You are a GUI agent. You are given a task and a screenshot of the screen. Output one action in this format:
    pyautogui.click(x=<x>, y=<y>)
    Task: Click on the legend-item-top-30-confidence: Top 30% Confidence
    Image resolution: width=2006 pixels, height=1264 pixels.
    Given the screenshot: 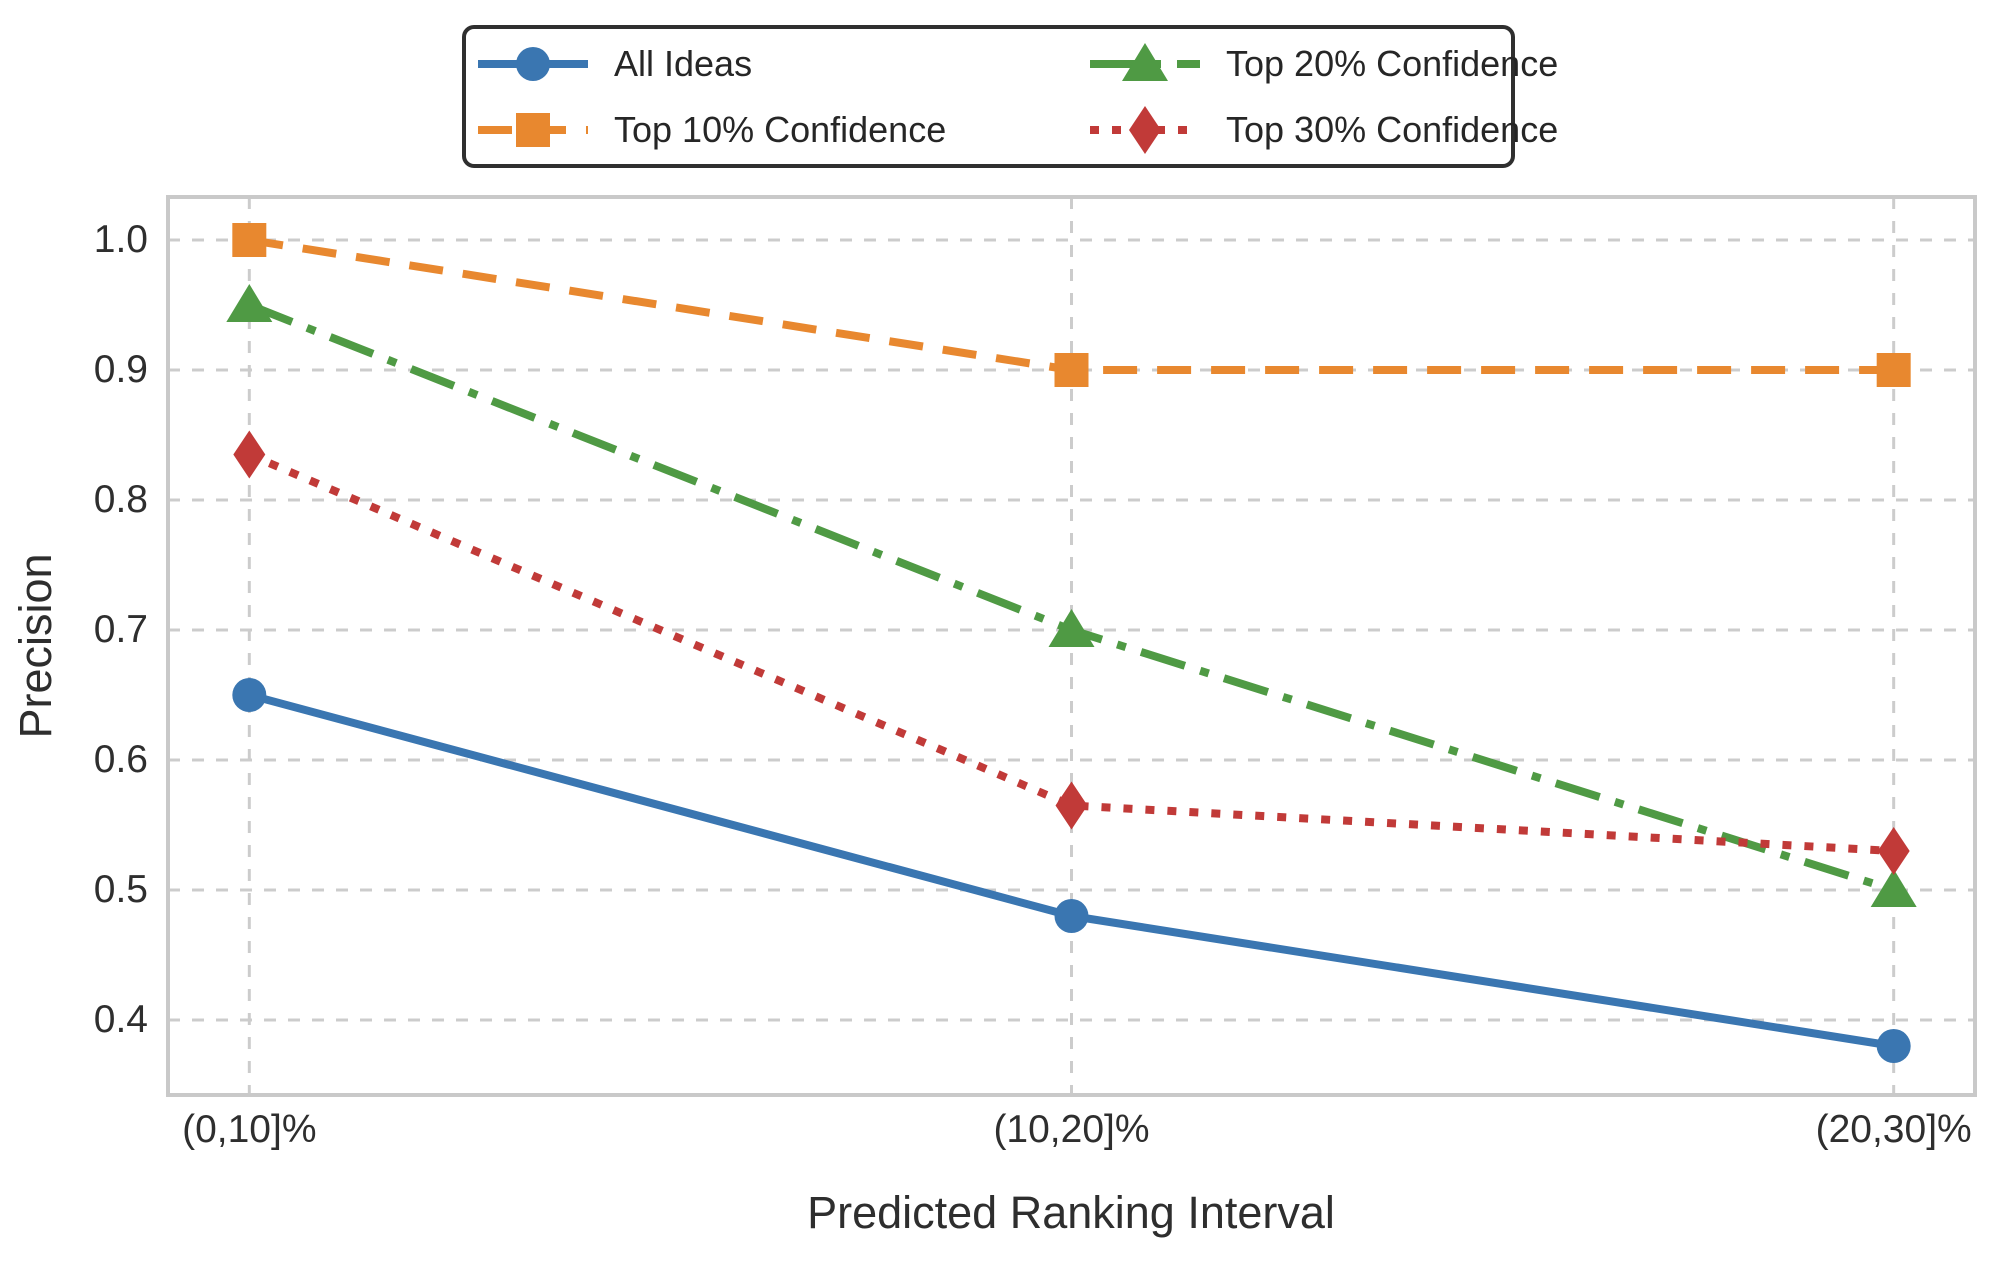 What is the action you would take?
    pyautogui.click(x=1324, y=130)
    